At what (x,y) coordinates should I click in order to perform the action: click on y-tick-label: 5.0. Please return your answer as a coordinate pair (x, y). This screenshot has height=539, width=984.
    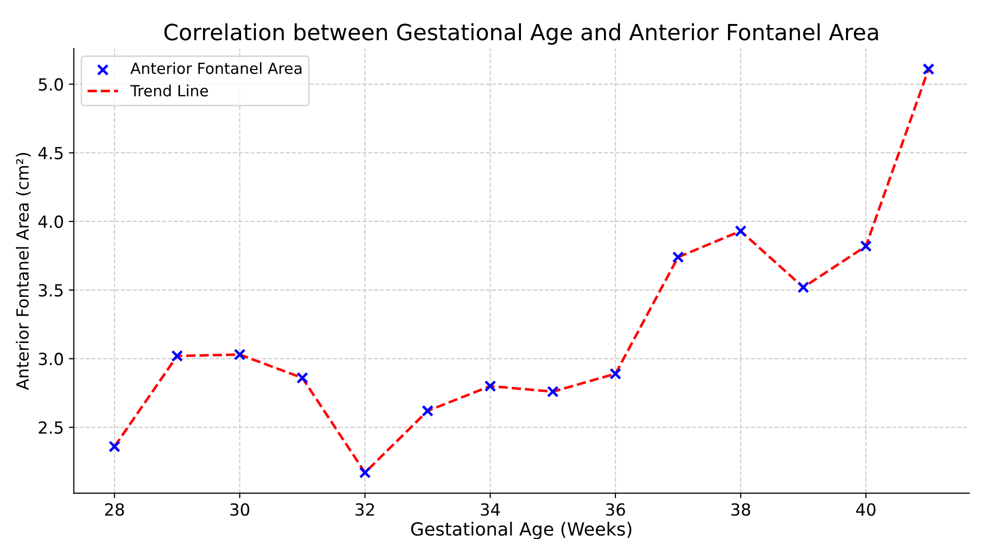
    Looking at the image, I should click on (50, 84).